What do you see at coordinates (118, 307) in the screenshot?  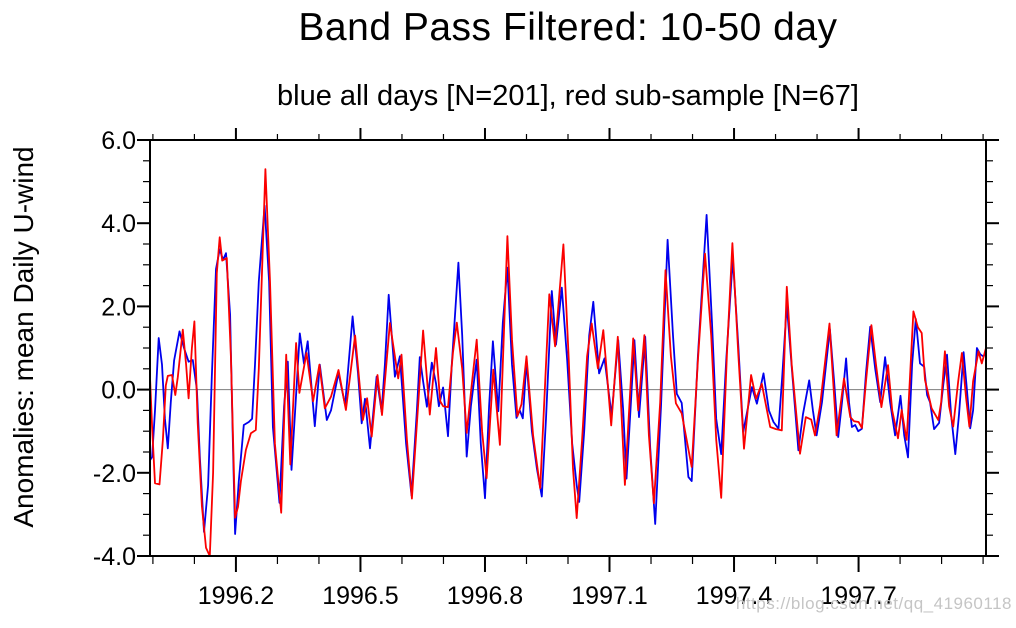 I see `y-tick-label: 2.0` at bounding box center [118, 307].